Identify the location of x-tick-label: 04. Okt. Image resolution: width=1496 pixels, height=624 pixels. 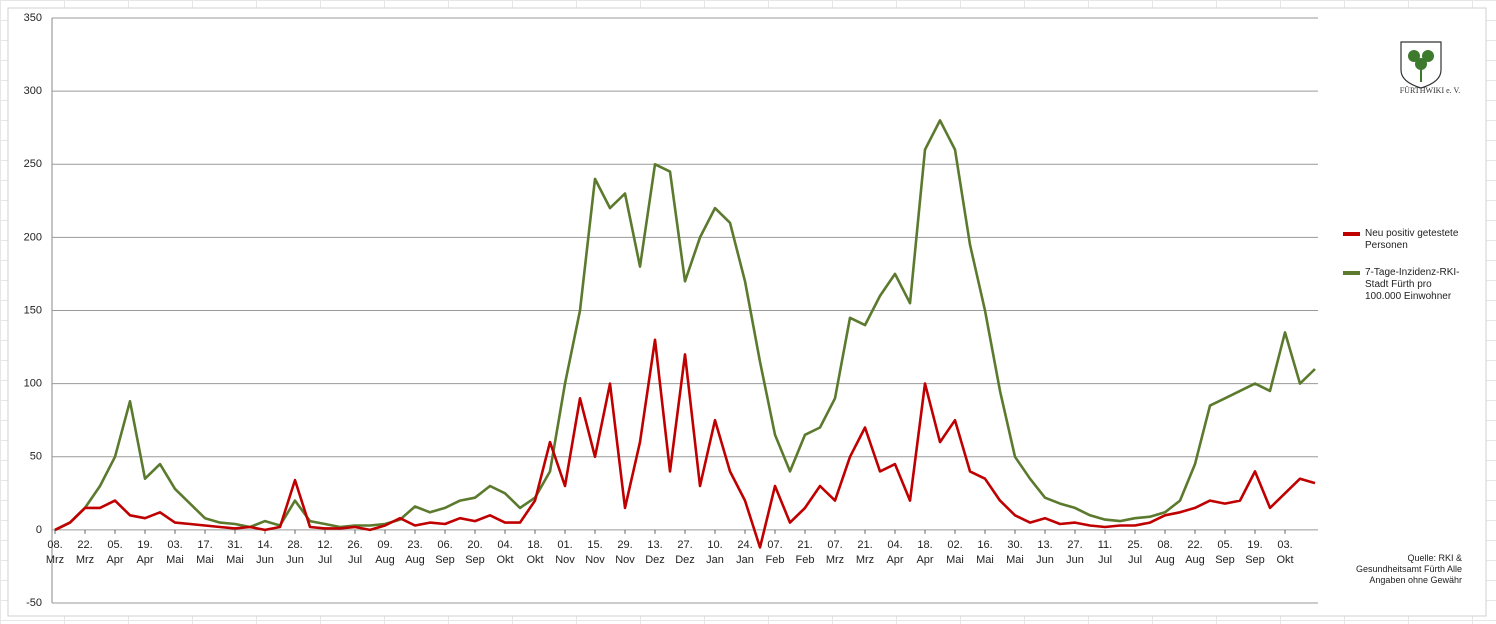
(505, 552).